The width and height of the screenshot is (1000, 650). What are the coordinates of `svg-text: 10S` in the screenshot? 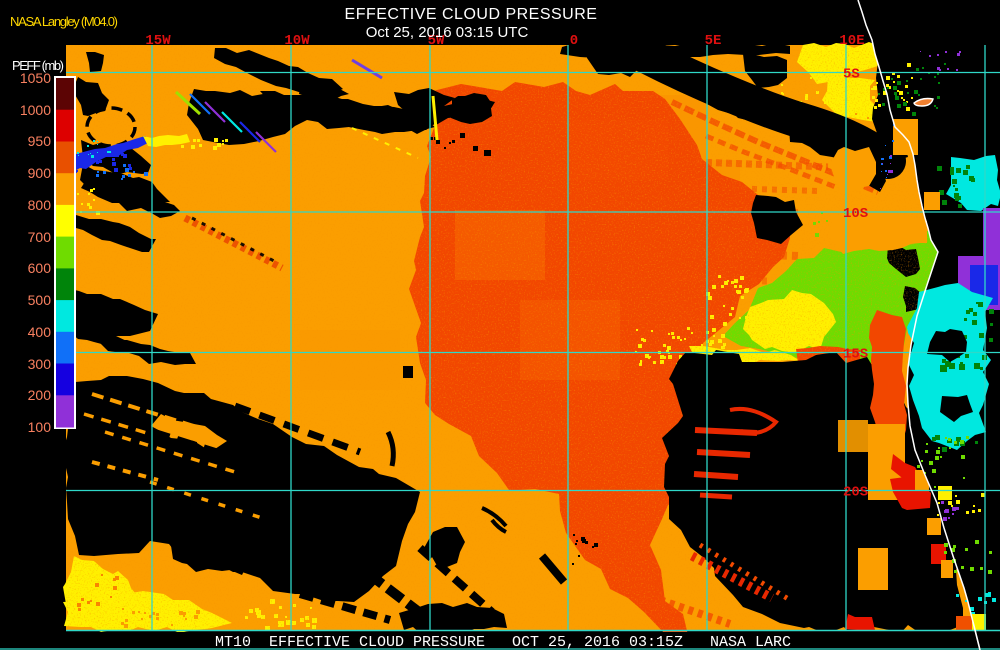 It's located at (855, 214).